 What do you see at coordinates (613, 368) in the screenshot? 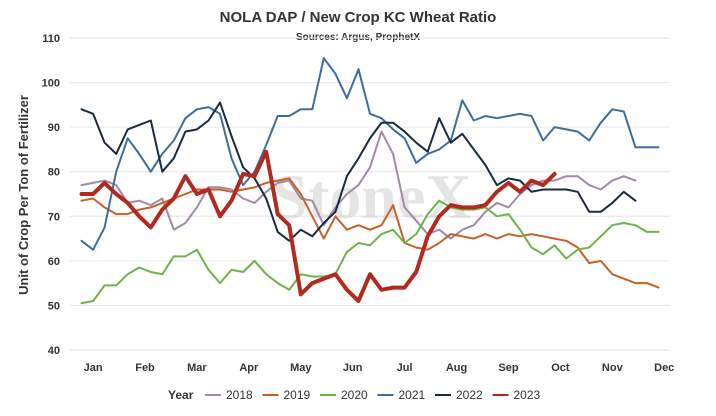
I see `x-tick-label: Nov` at bounding box center [613, 368].